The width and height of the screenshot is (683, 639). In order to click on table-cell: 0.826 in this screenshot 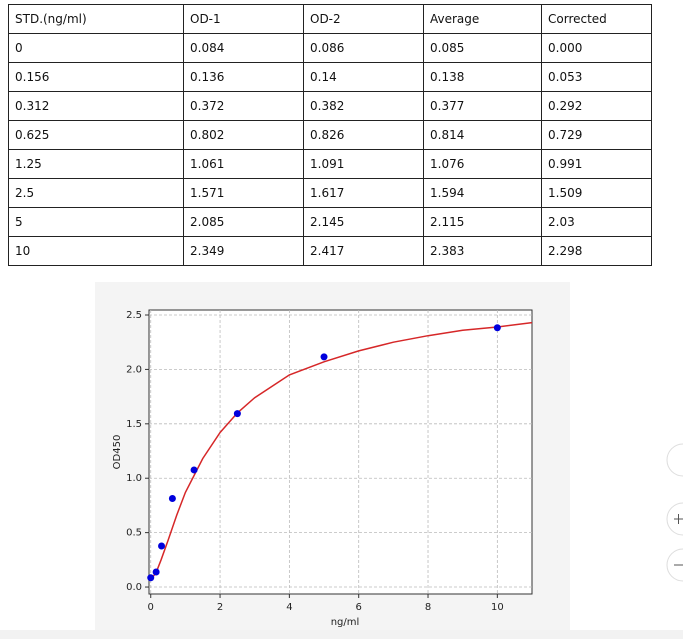, I will do `click(363, 135)`.